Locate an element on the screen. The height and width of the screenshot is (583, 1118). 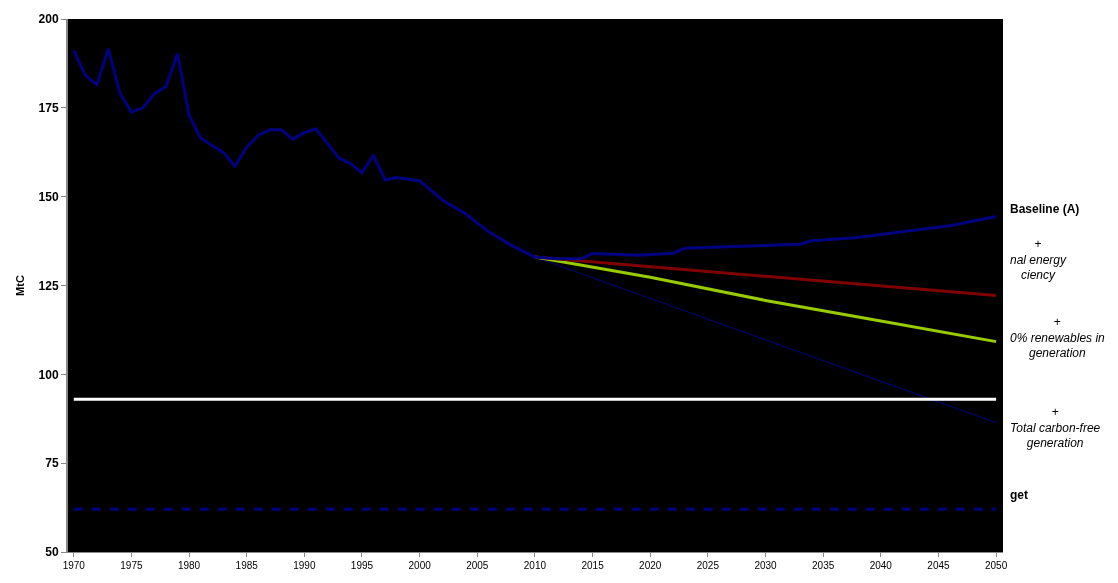
x-tick-label: 2025 is located at coordinates (708, 565).